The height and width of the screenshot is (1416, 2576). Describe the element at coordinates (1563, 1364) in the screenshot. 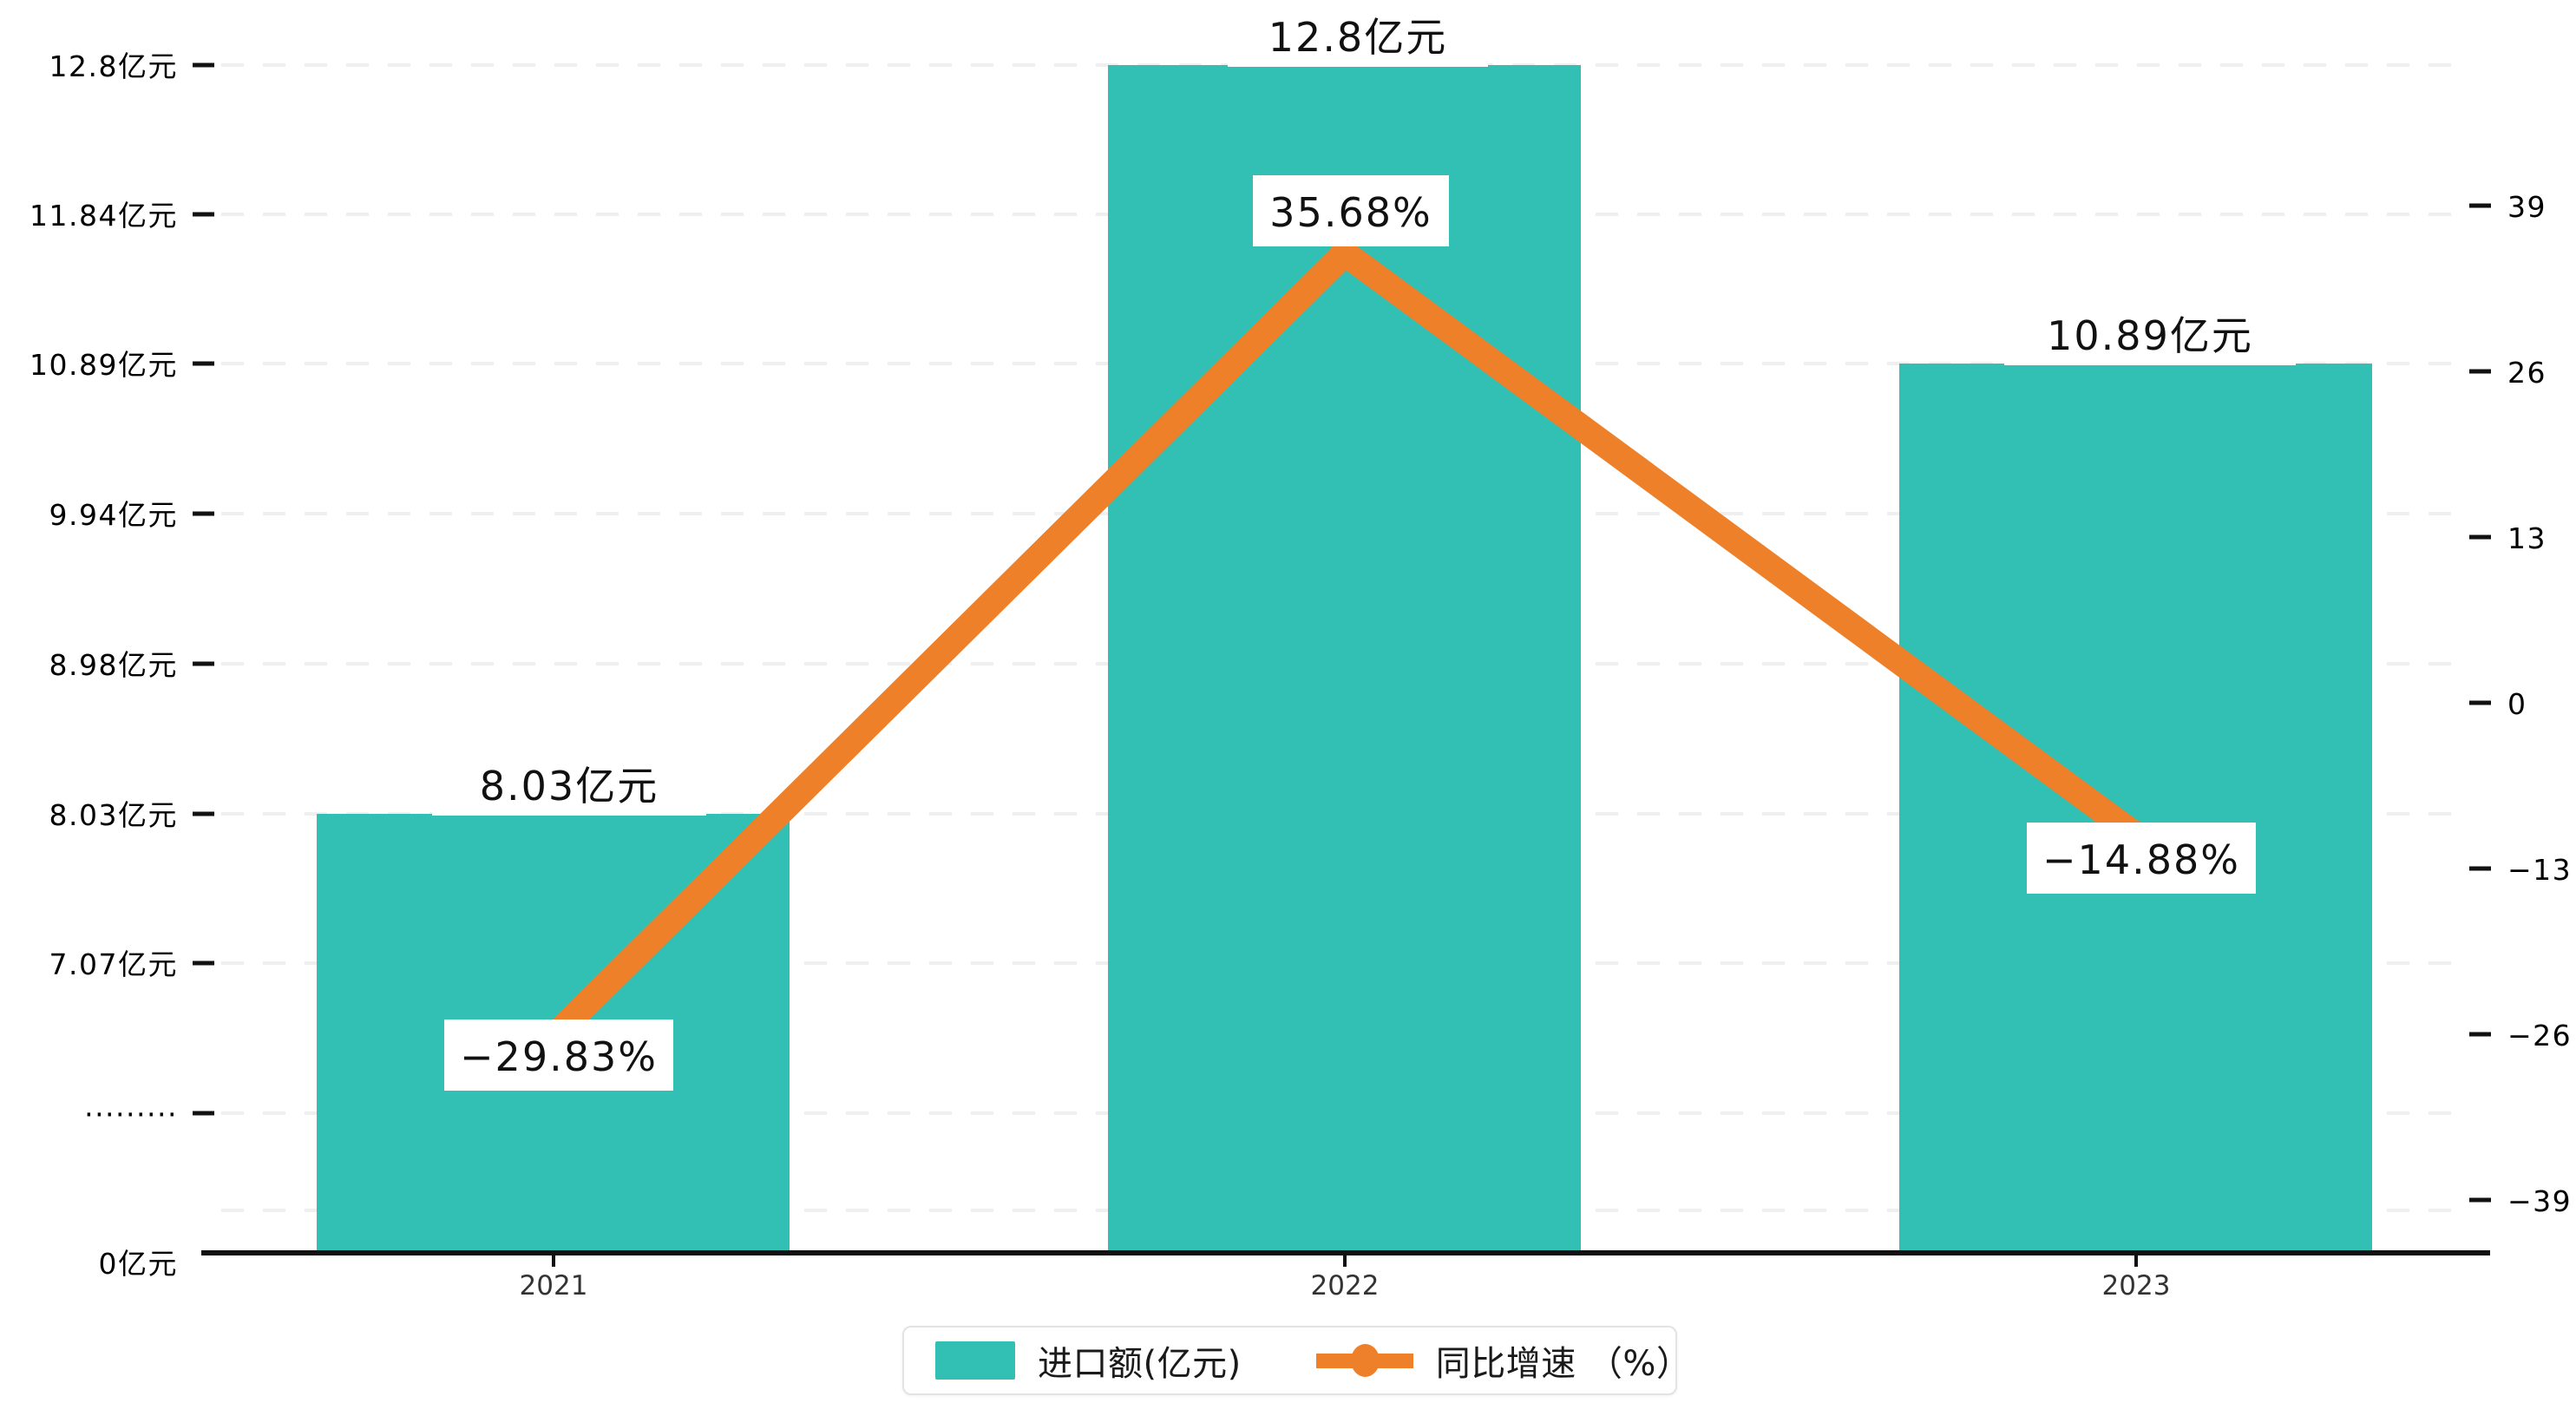

I see `legend-item-growth-rate-label: 同比增速 （%）` at that location.